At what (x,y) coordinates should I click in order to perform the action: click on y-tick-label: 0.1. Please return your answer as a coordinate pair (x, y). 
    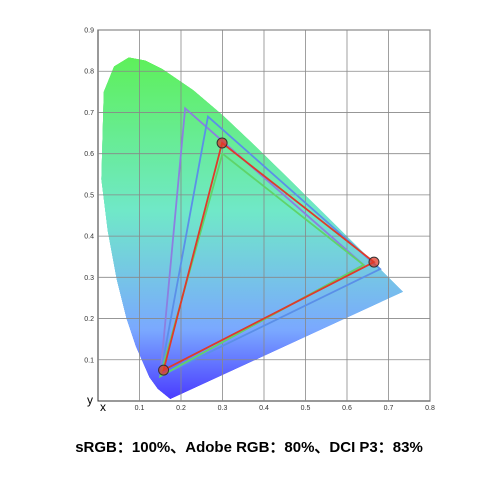
    Looking at the image, I should click on (89, 360).